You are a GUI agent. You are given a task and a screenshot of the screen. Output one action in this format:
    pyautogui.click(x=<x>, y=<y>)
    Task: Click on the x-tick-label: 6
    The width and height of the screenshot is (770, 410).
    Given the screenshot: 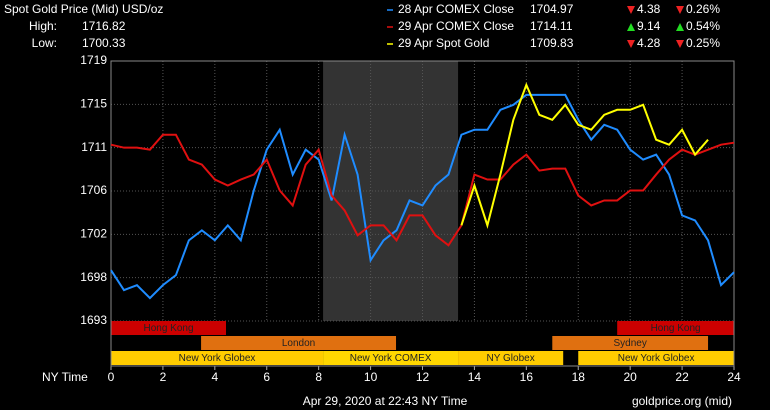 What is the action you would take?
    pyautogui.click(x=266, y=377)
    